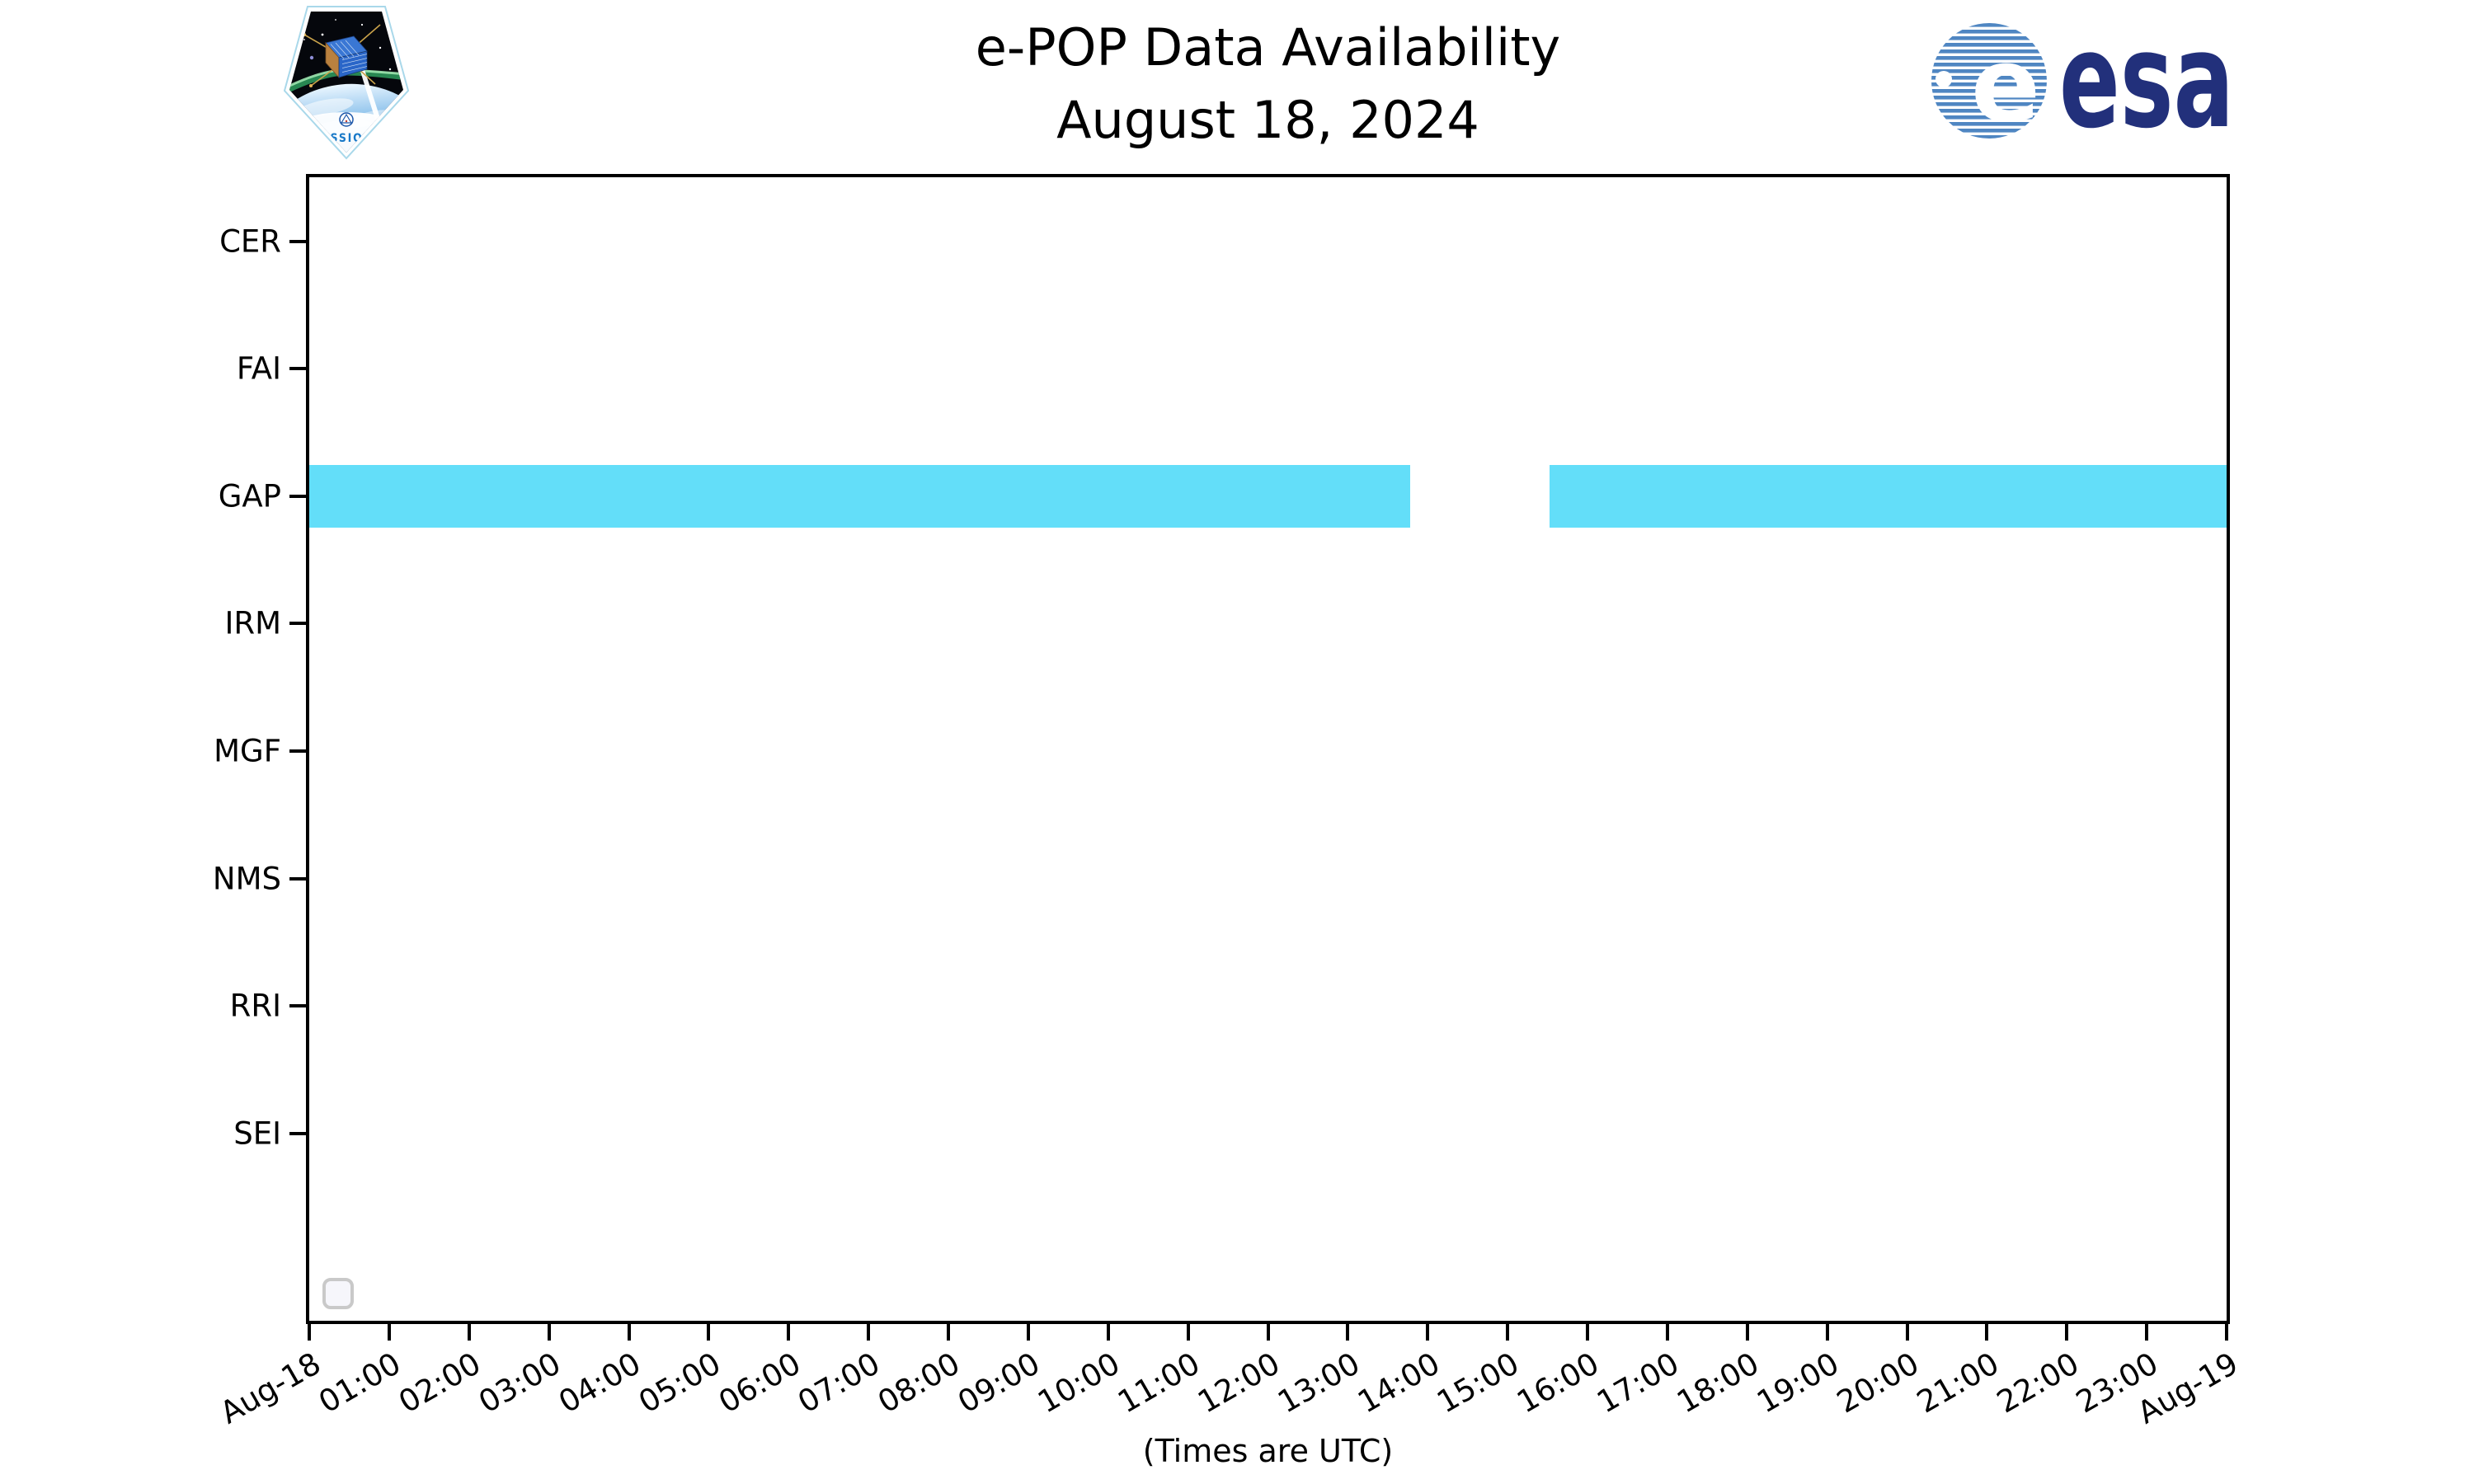  Describe the element at coordinates (247, 751) in the screenshot. I see `y-axis-label-mgf: MGF` at that location.